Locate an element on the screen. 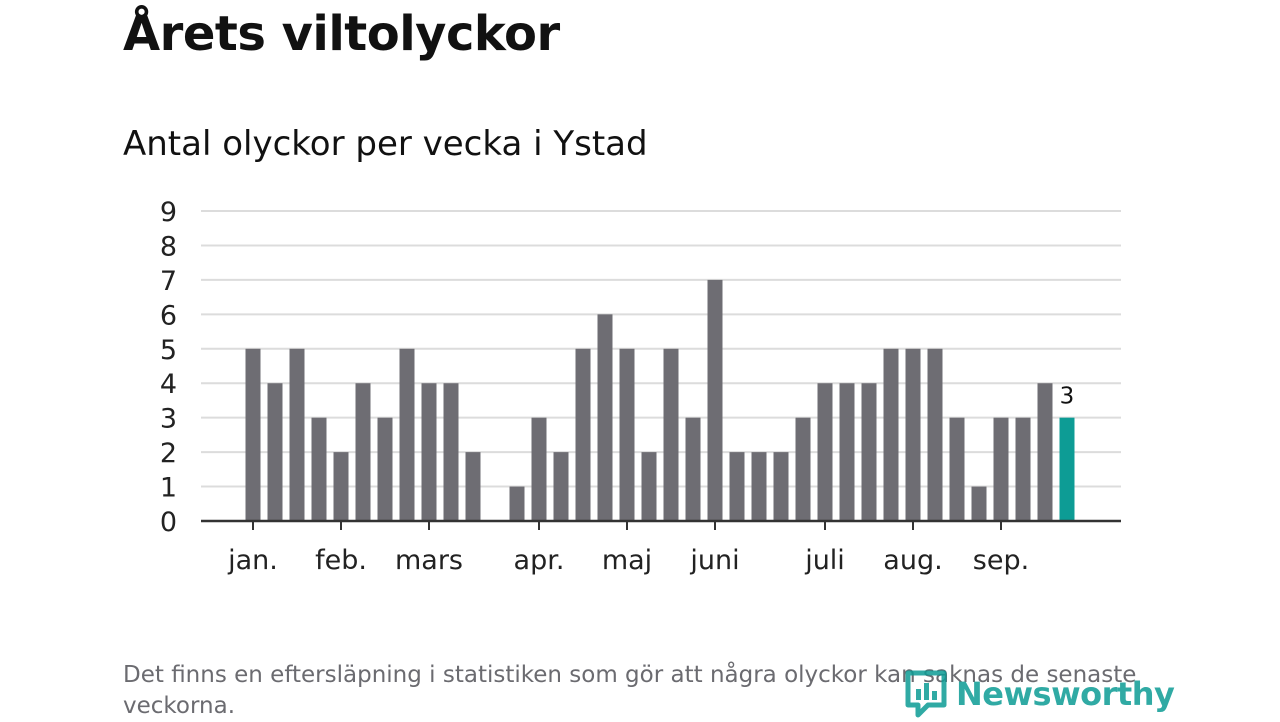  bar-highlighted is located at coordinates (1067, 469).